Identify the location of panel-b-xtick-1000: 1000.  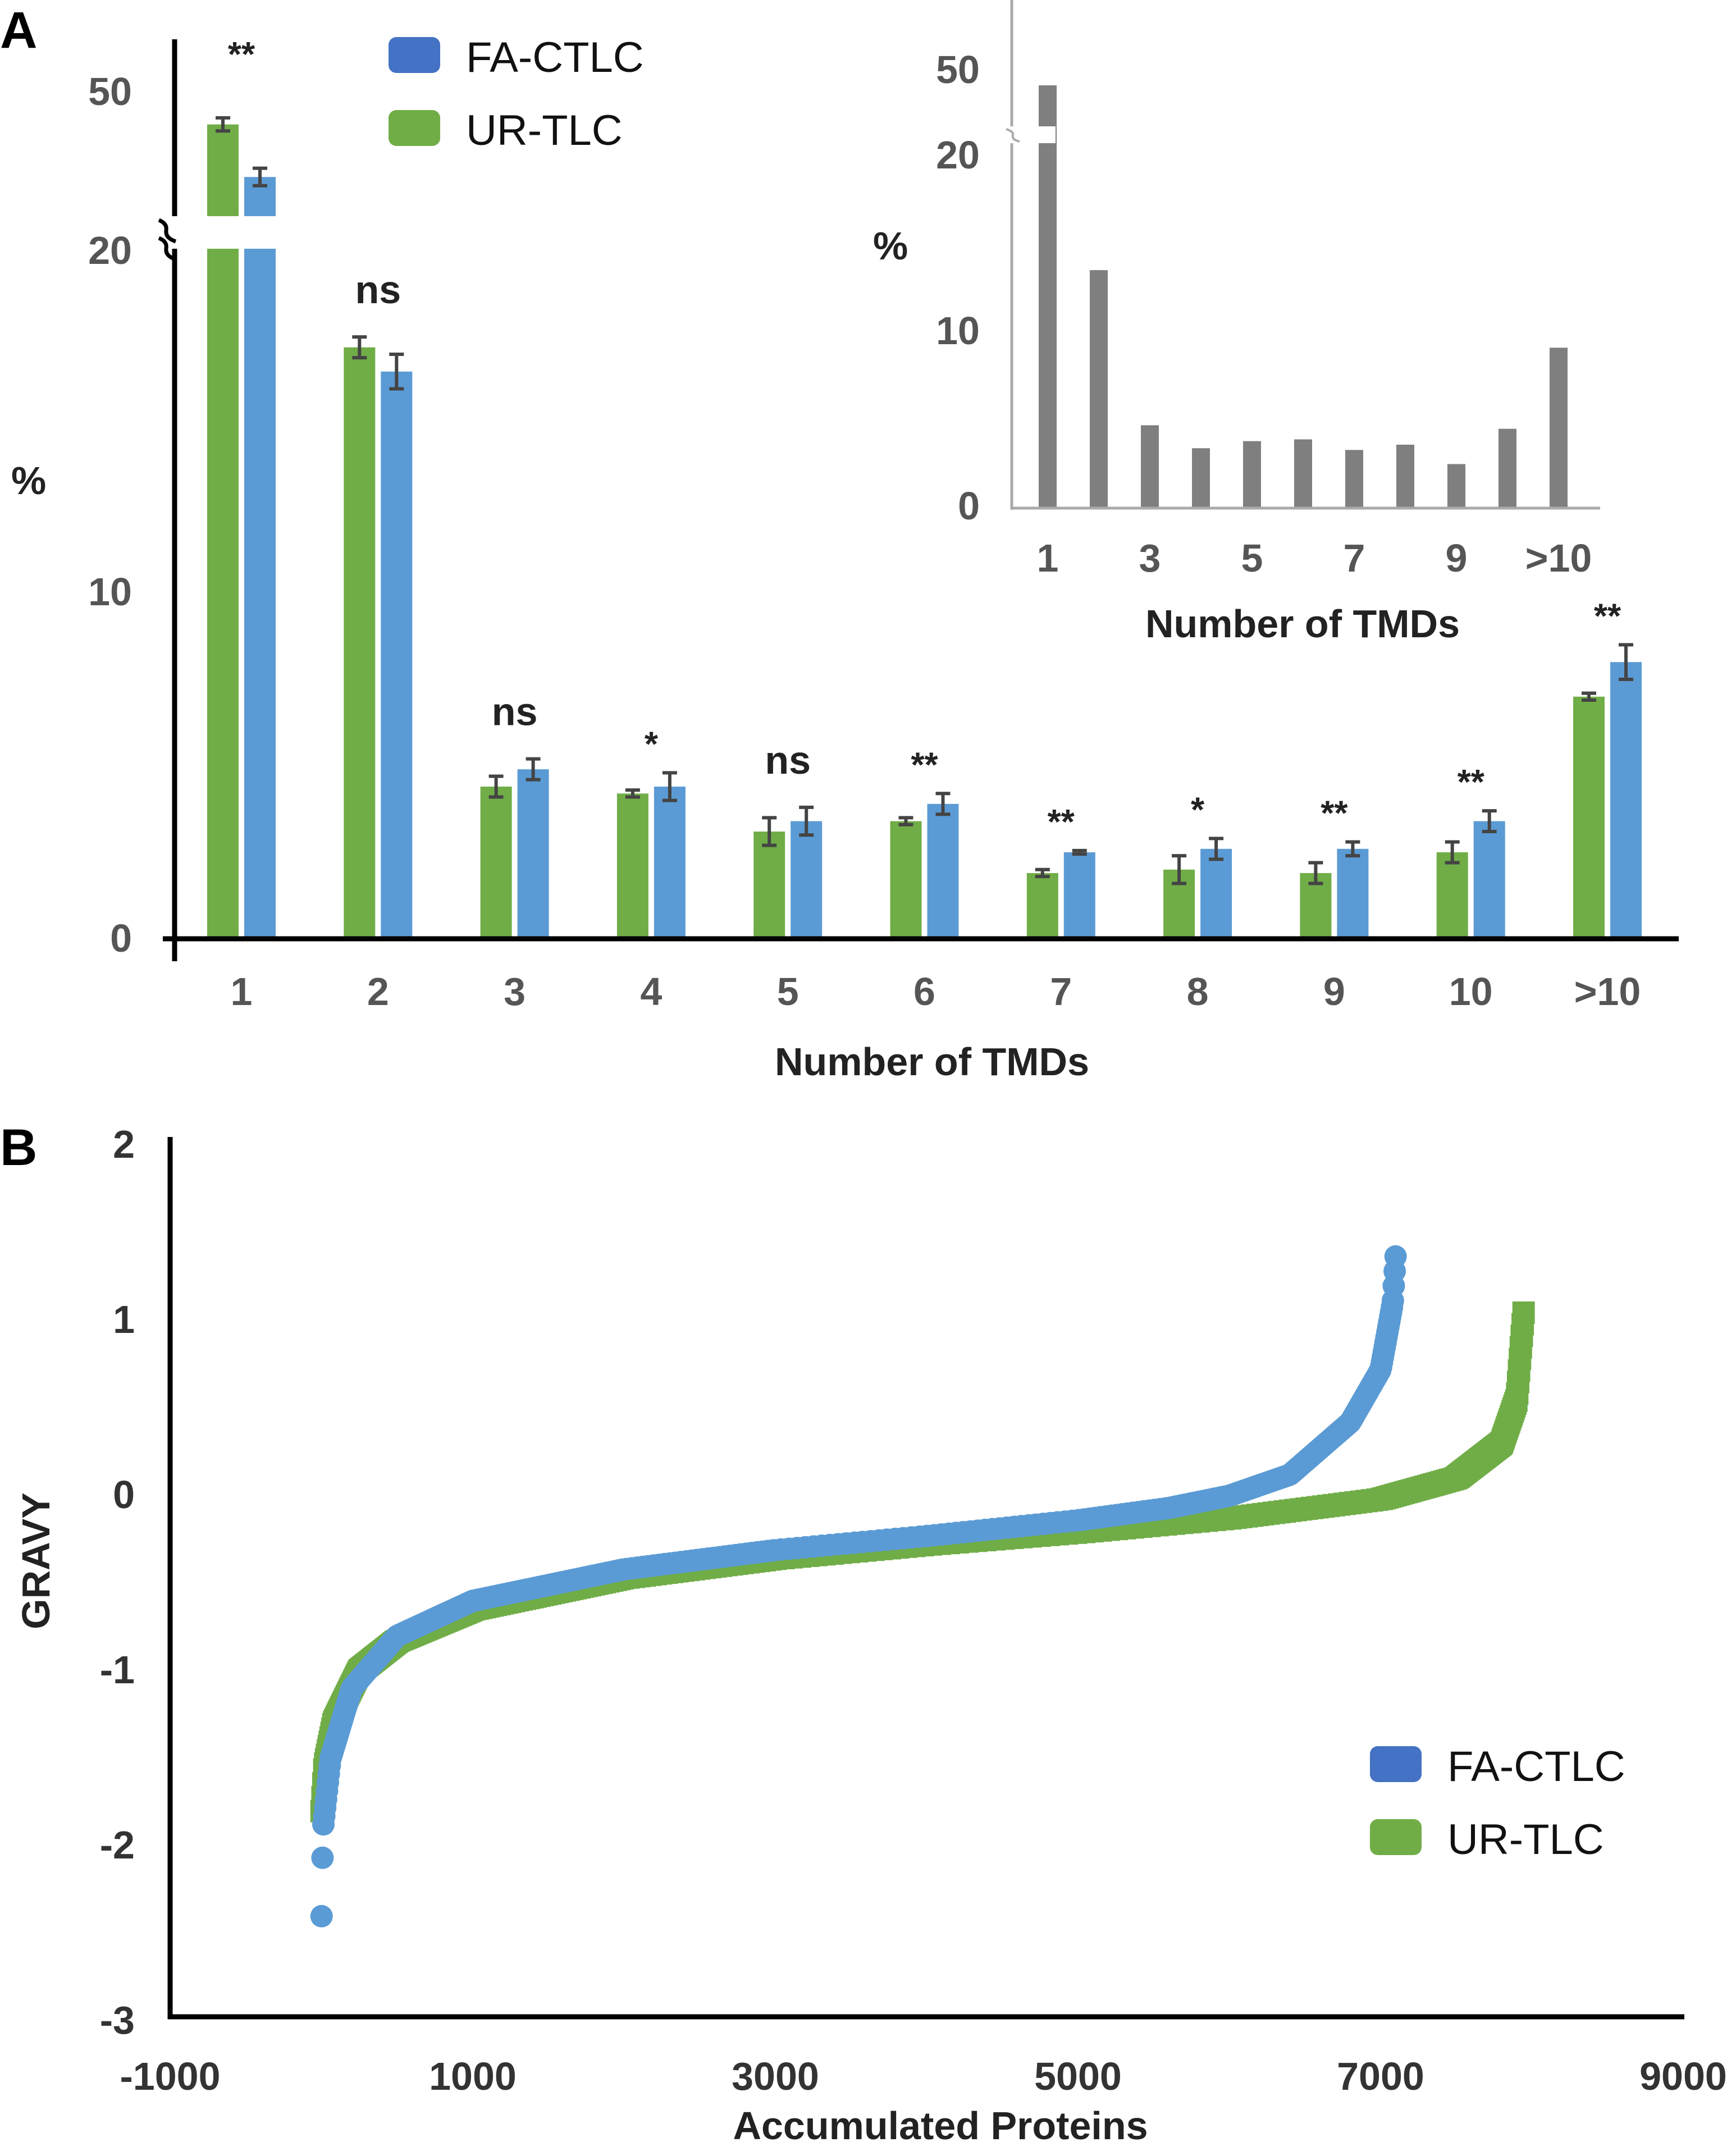
(473, 2076).